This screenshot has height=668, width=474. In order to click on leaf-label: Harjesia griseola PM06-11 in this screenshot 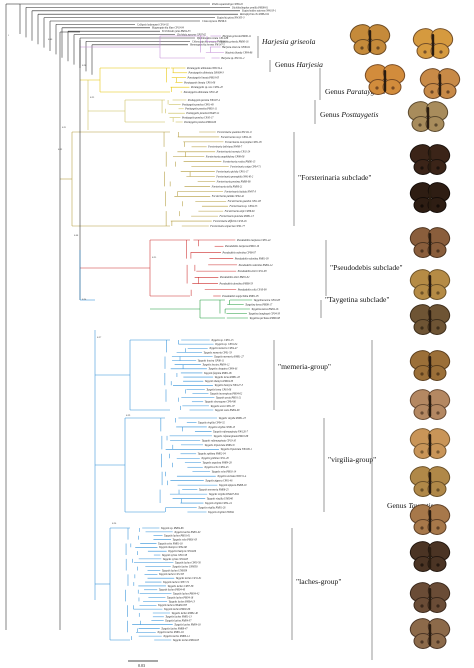, I will do `click(237, 36)`.